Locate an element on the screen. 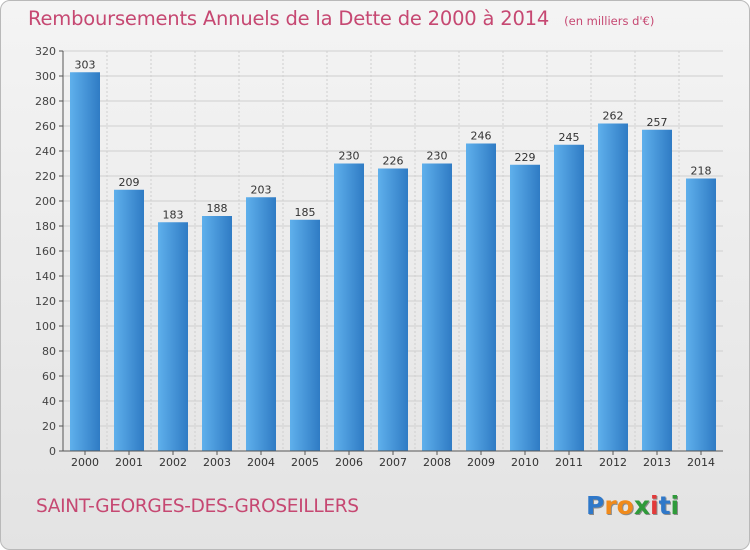 This screenshot has width=750, height=550. bar-2013 is located at coordinates (657, 290).